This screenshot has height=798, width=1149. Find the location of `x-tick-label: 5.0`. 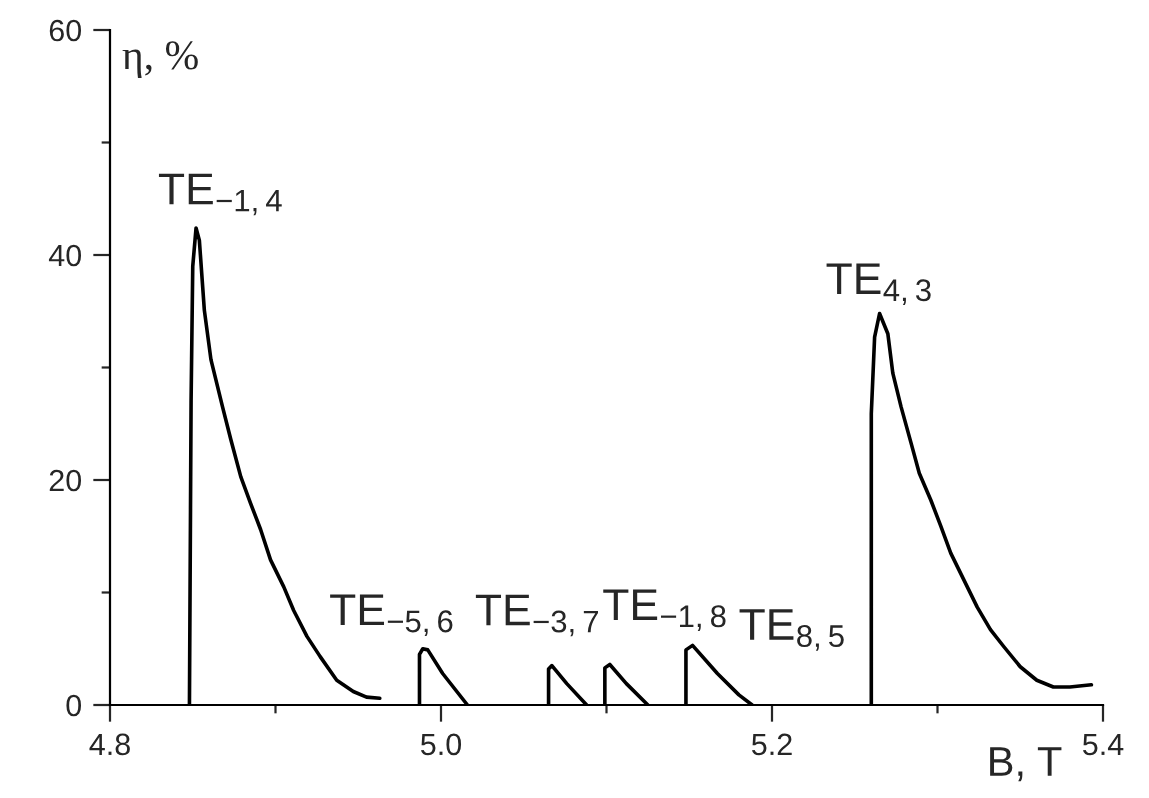

x-tick-label: 5.0 is located at coordinates (441, 744).